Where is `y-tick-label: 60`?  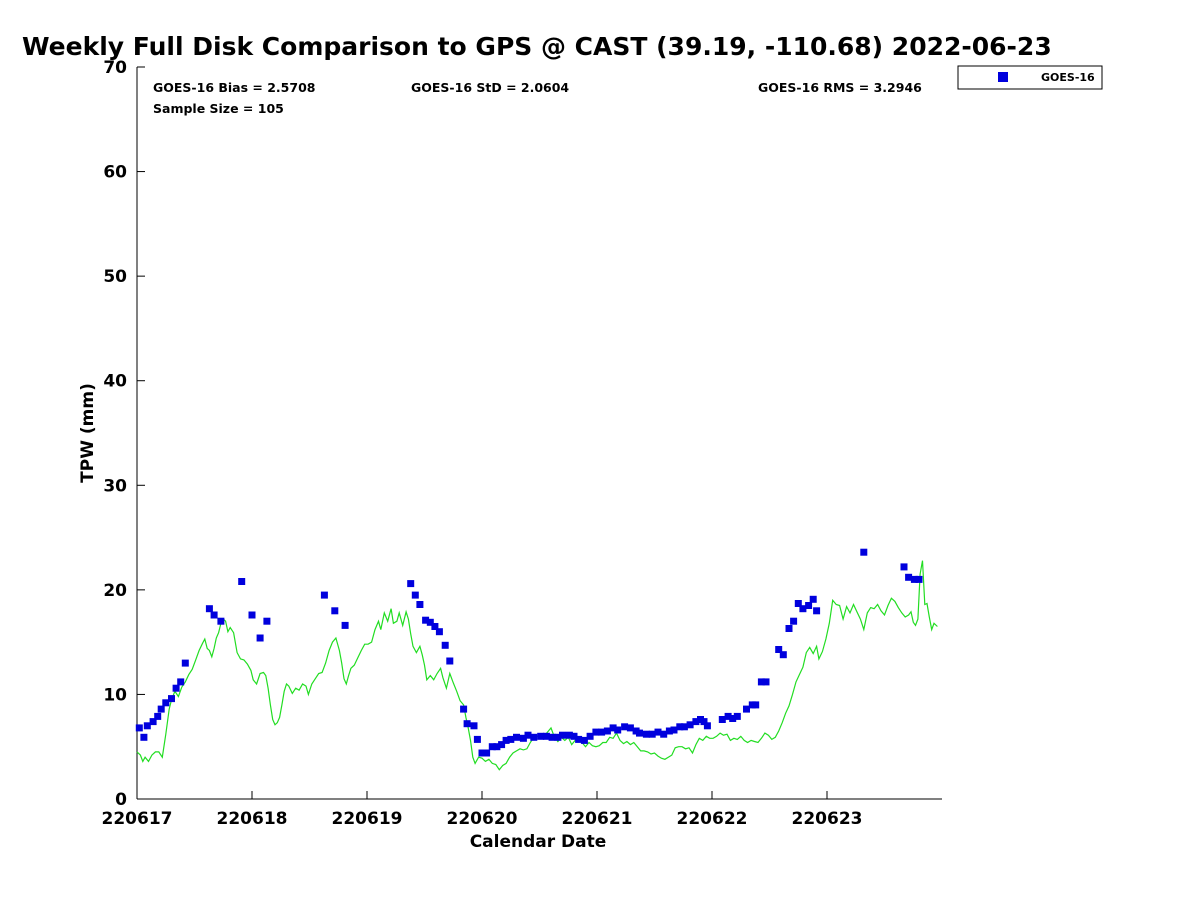 y-tick-label: 60 is located at coordinates (115, 173).